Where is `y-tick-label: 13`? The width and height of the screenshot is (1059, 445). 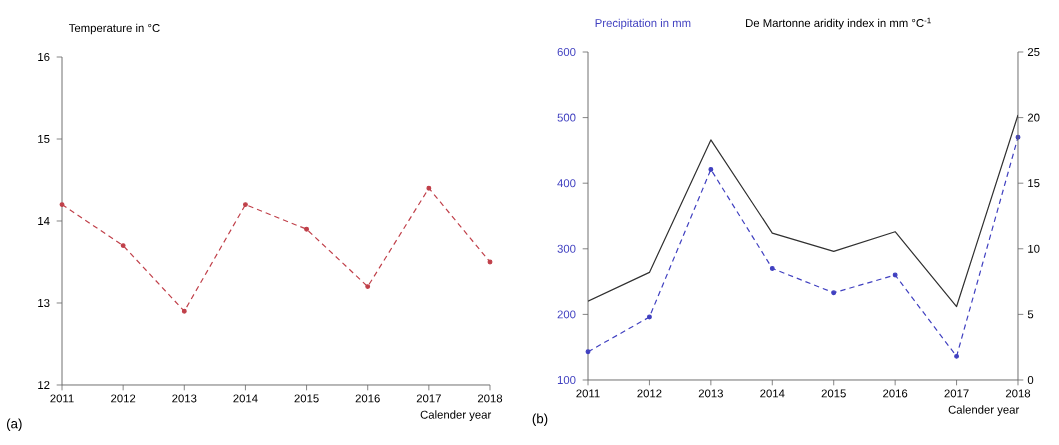 y-tick-label: 13 is located at coordinates (44, 302).